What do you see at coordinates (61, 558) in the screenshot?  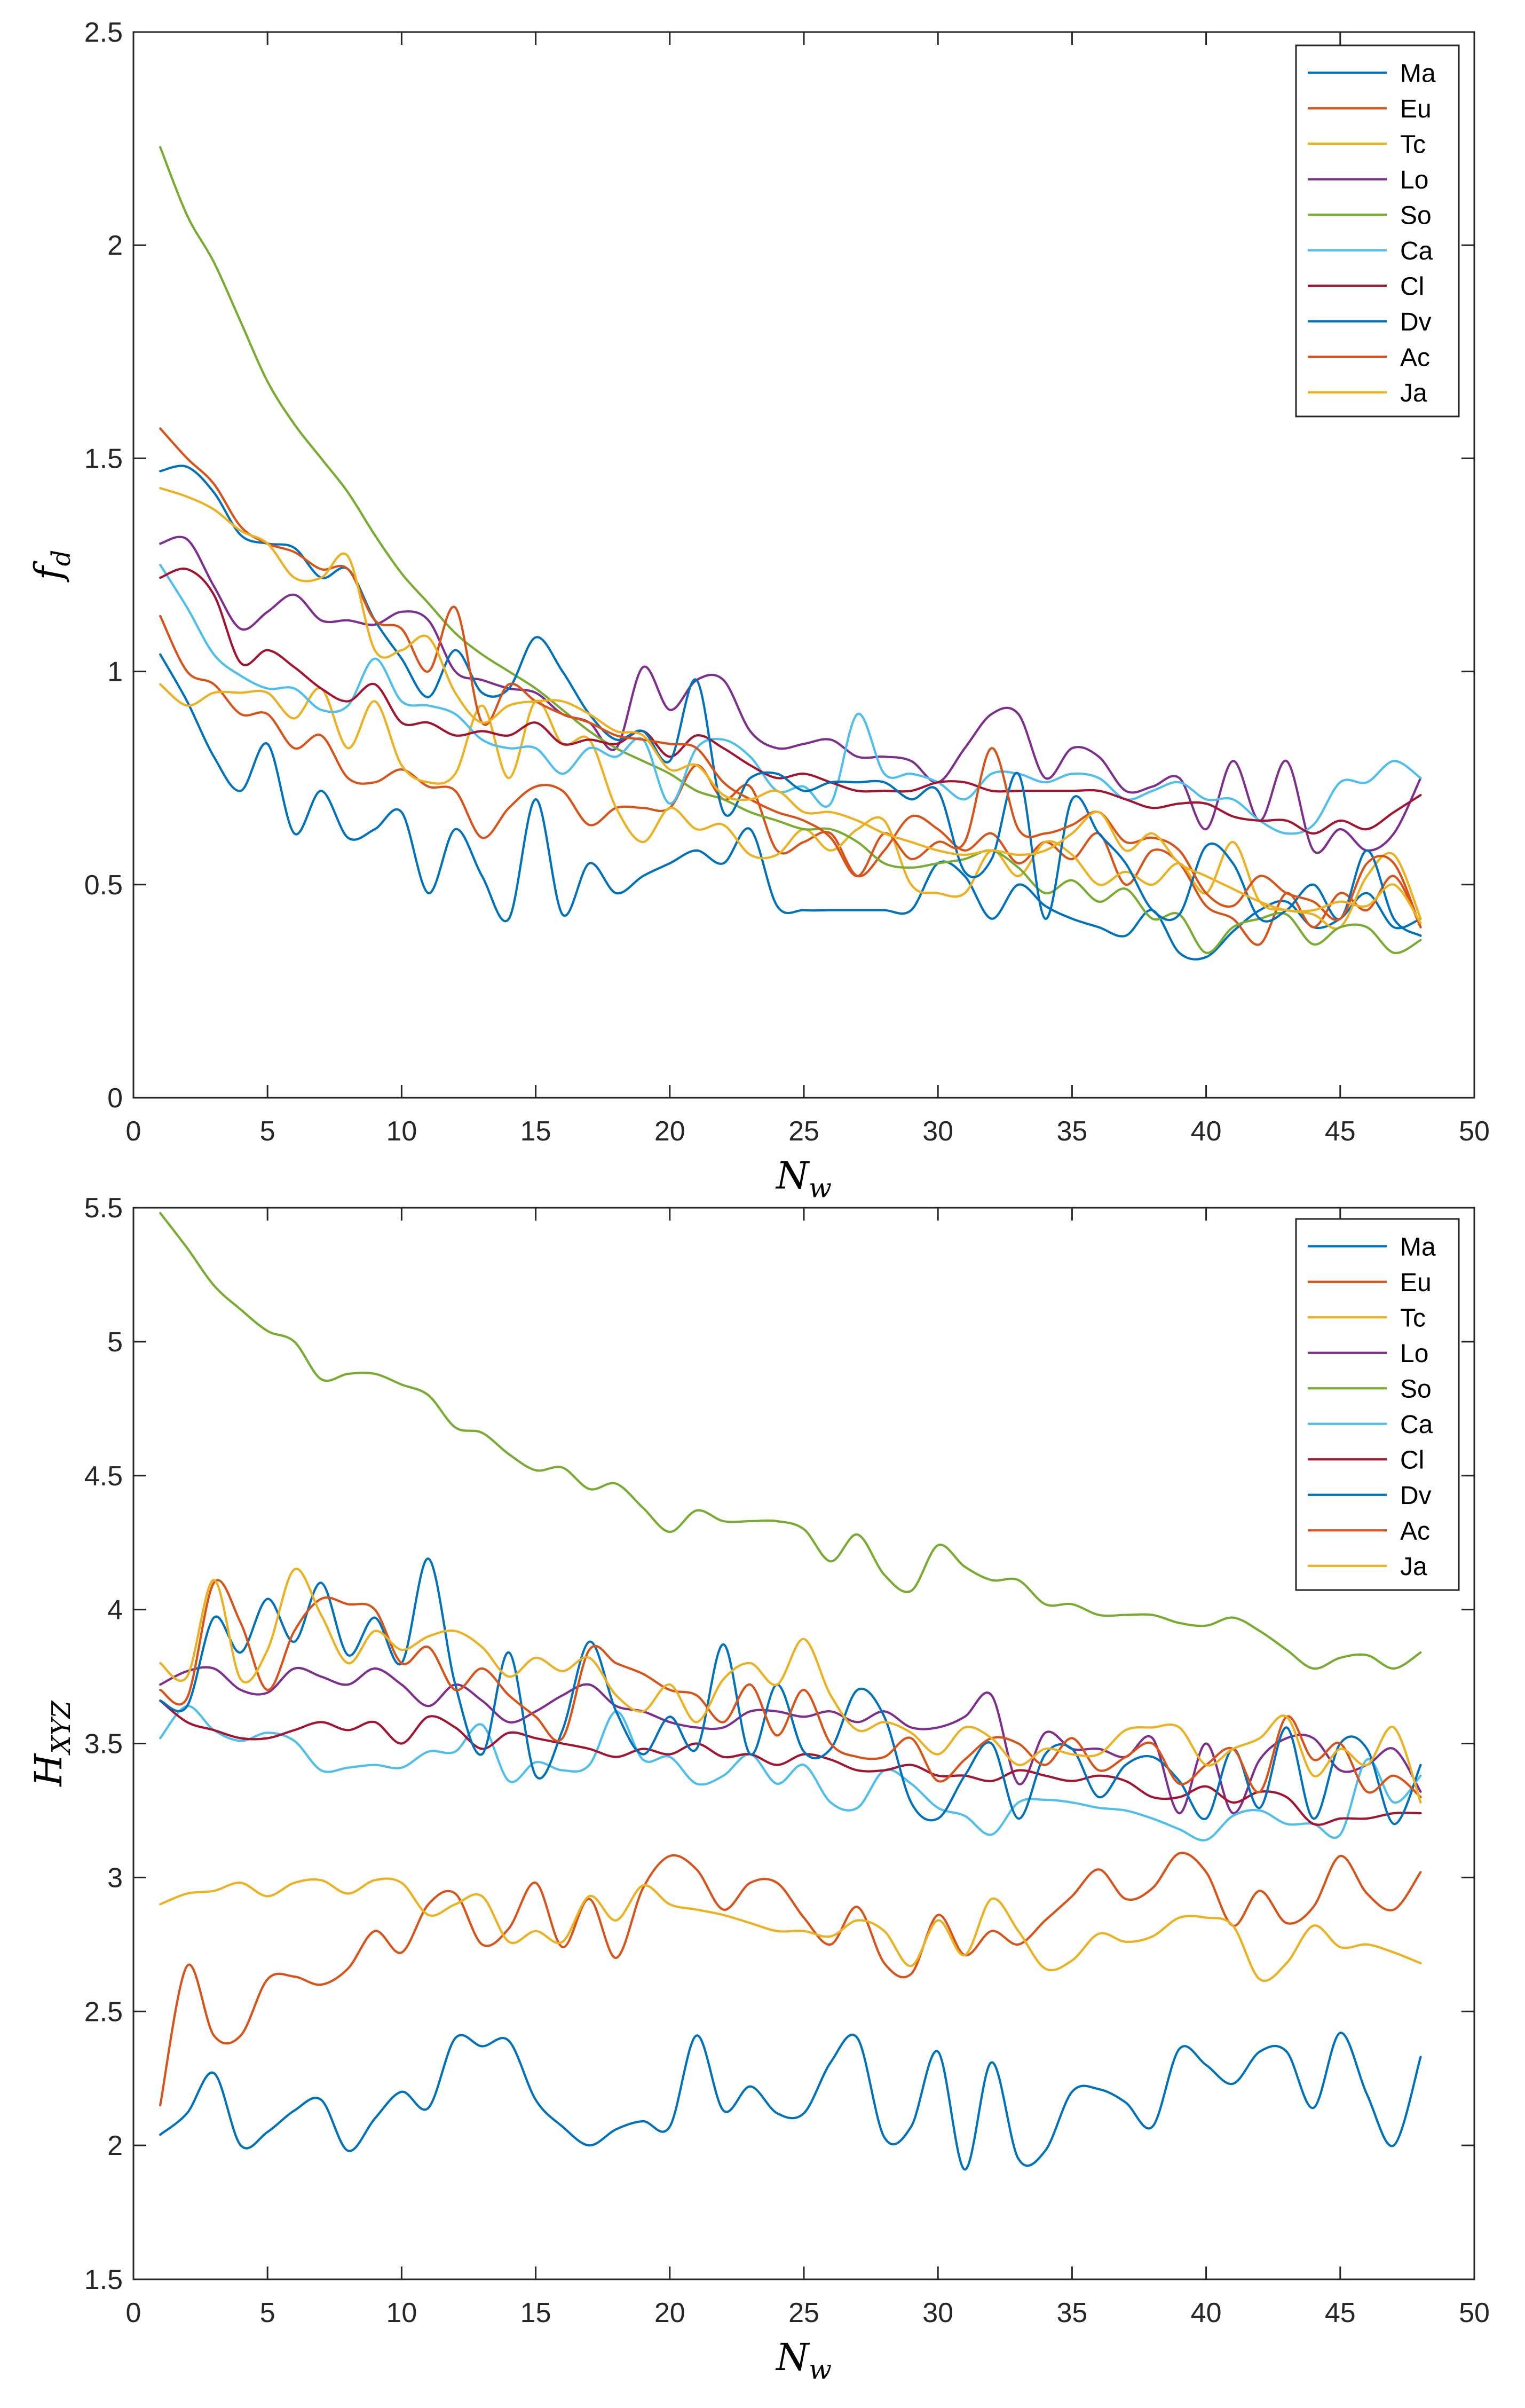 I see `y-axis-label-subscript: d` at bounding box center [61, 558].